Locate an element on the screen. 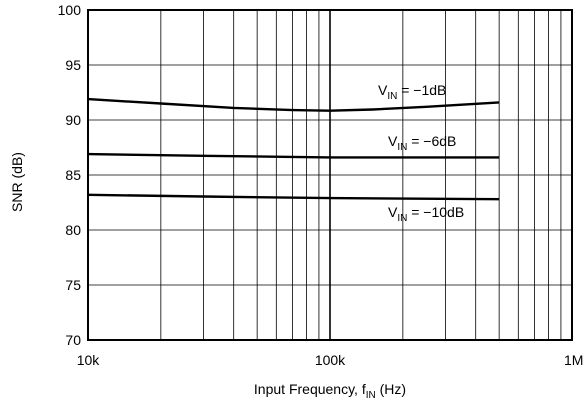 Image resolution: width=586 pixels, height=404 pixels. y-tick-label: 75 is located at coordinates (73, 285).